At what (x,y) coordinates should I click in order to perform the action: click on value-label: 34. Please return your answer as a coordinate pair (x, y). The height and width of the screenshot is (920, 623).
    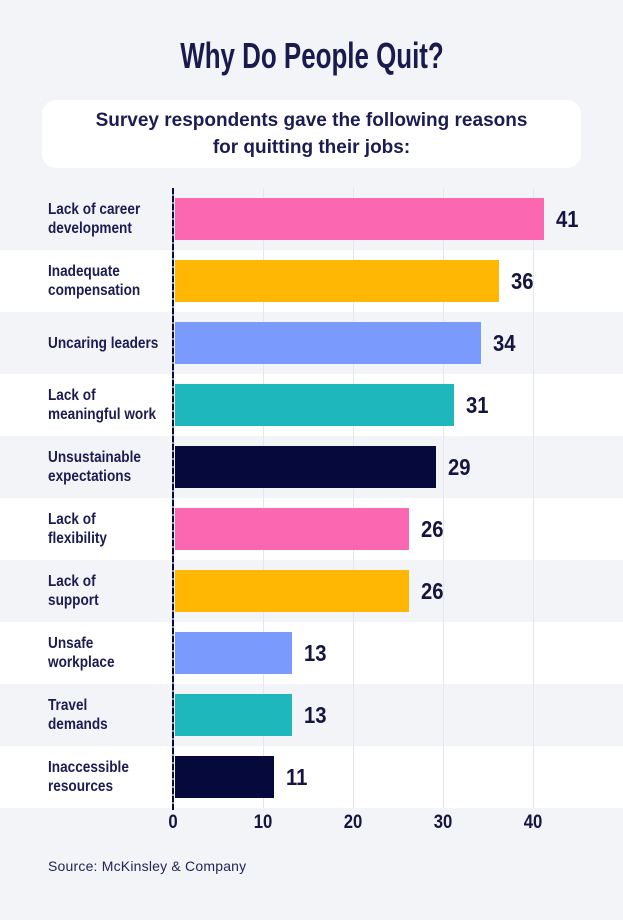
    Looking at the image, I should click on (506, 343).